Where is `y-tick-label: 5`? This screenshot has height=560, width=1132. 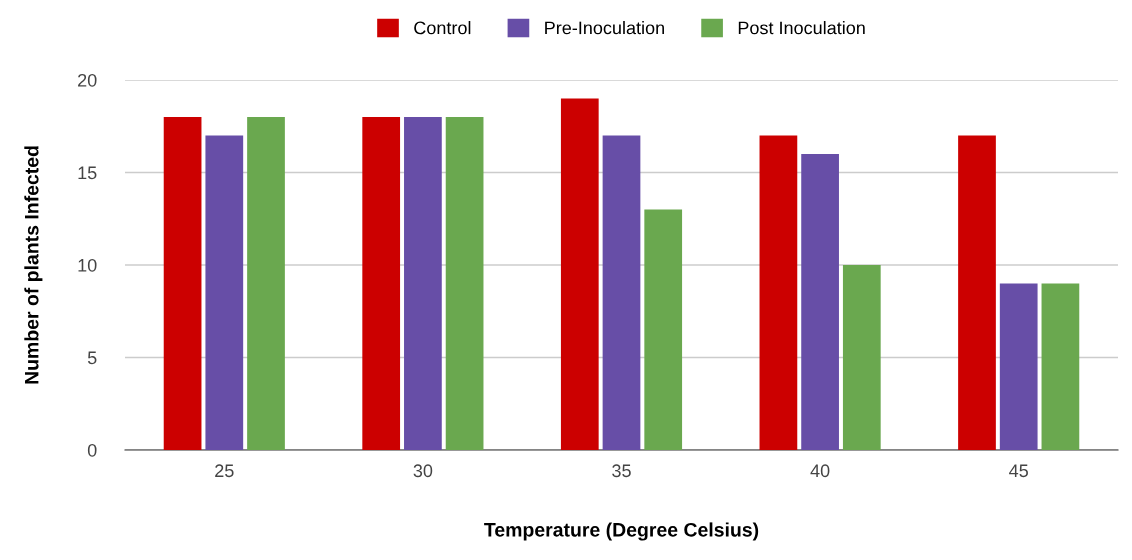 y-tick-label: 5 is located at coordinates (92, 358).